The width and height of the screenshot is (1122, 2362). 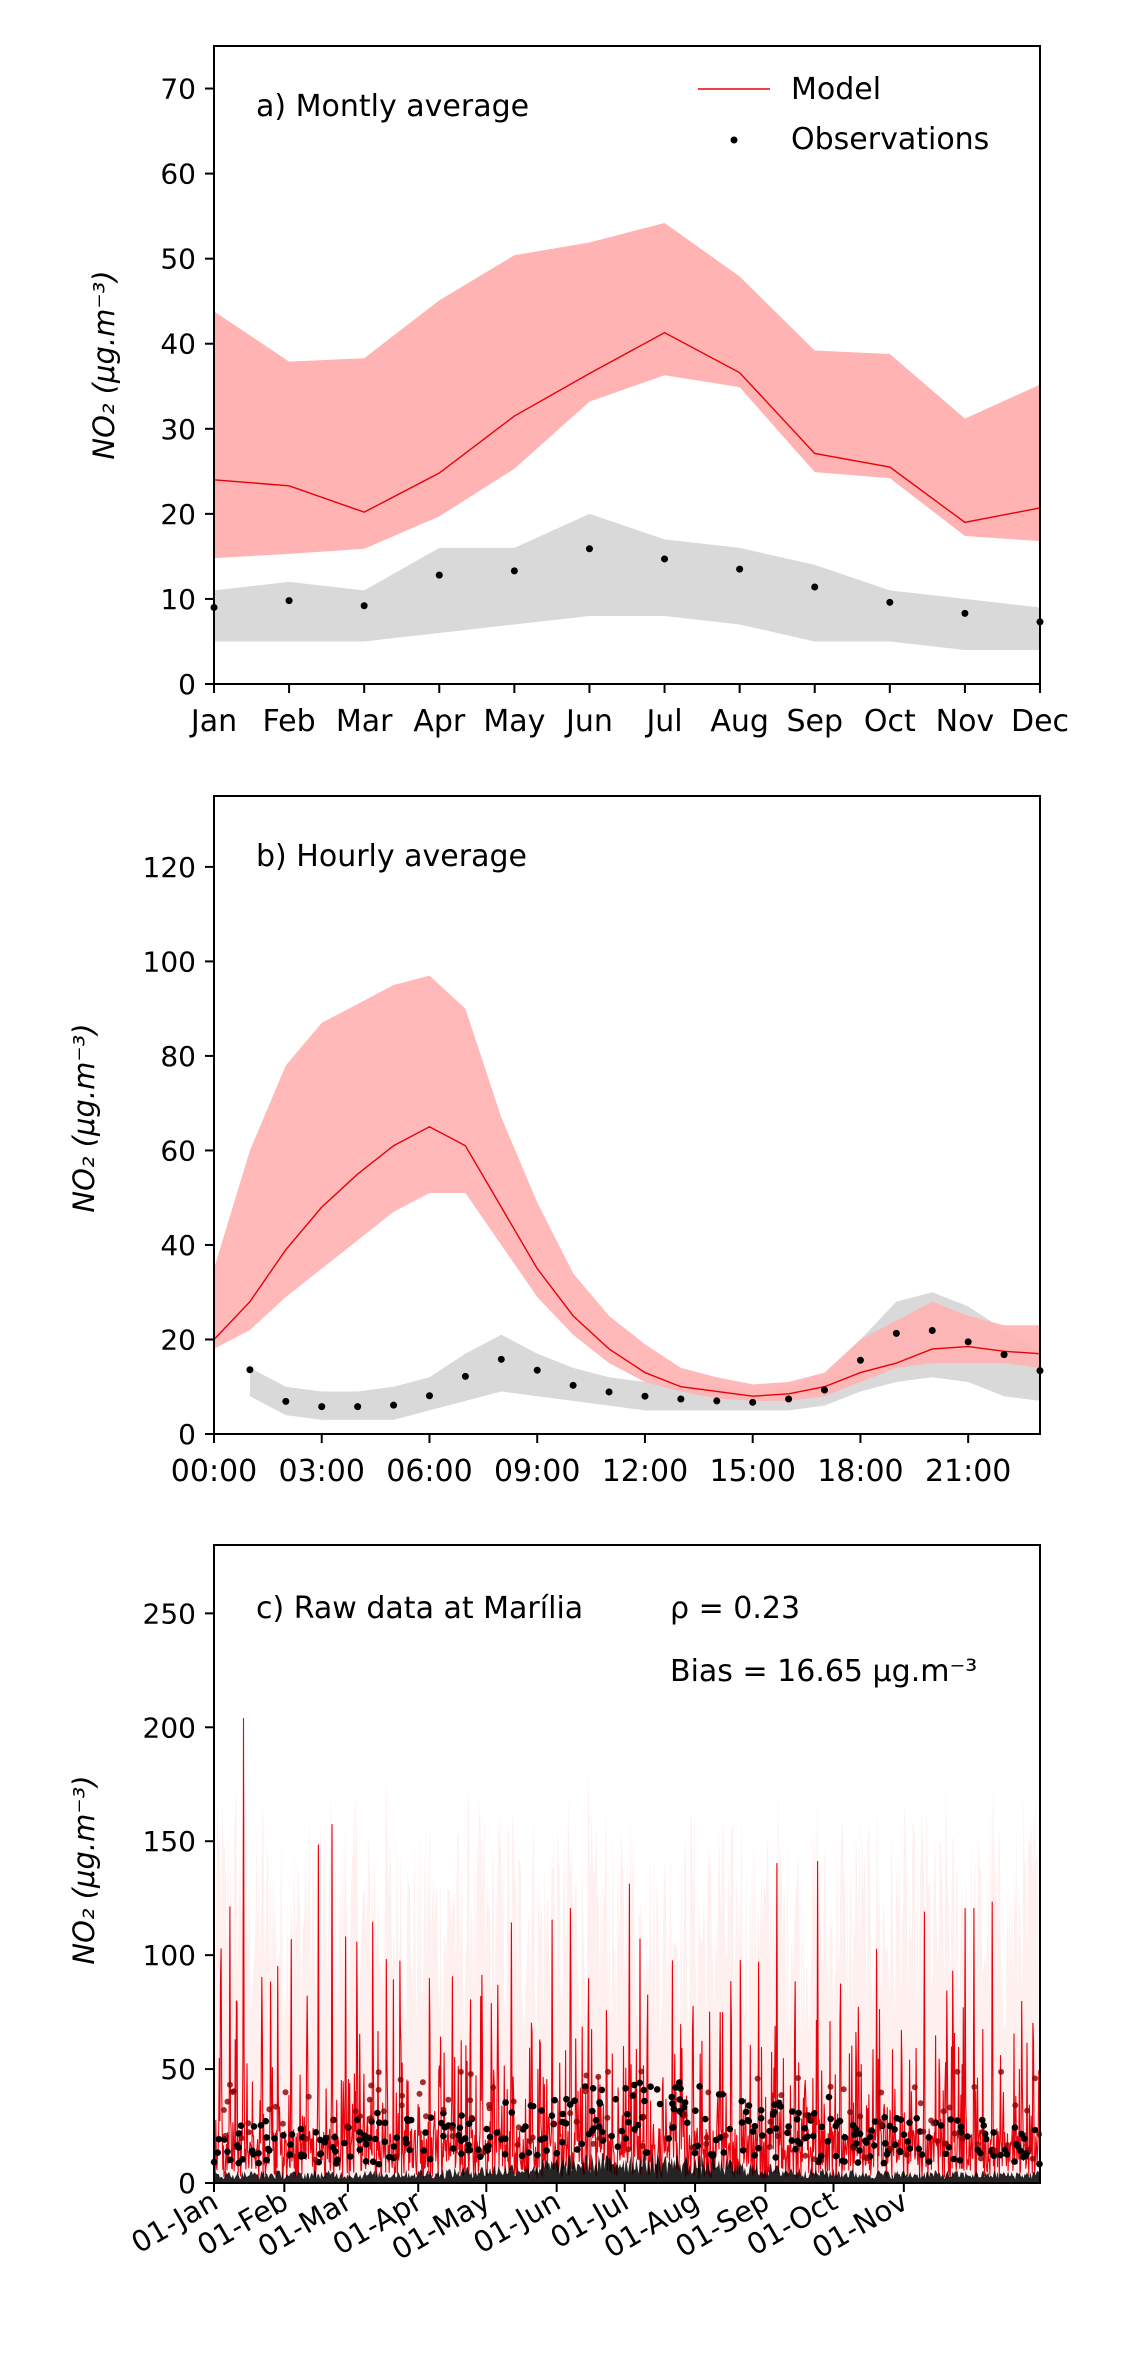 What do you see at coordinates (178, 429) in the screenshot?
I see `panel-a-ytick-label: 30` at bounding box center [178, 429].